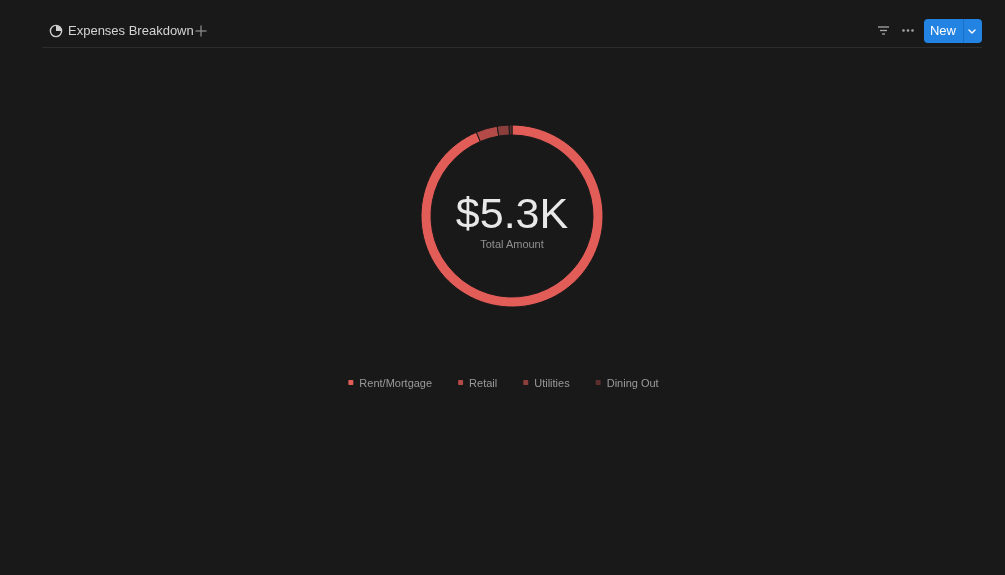 The width and height of the screenshot is (1005, 575). What do you see at coordinates (632, 382) in the screenshot?
I see `legend-label: Dining Out` at bounding box center [632, 382].